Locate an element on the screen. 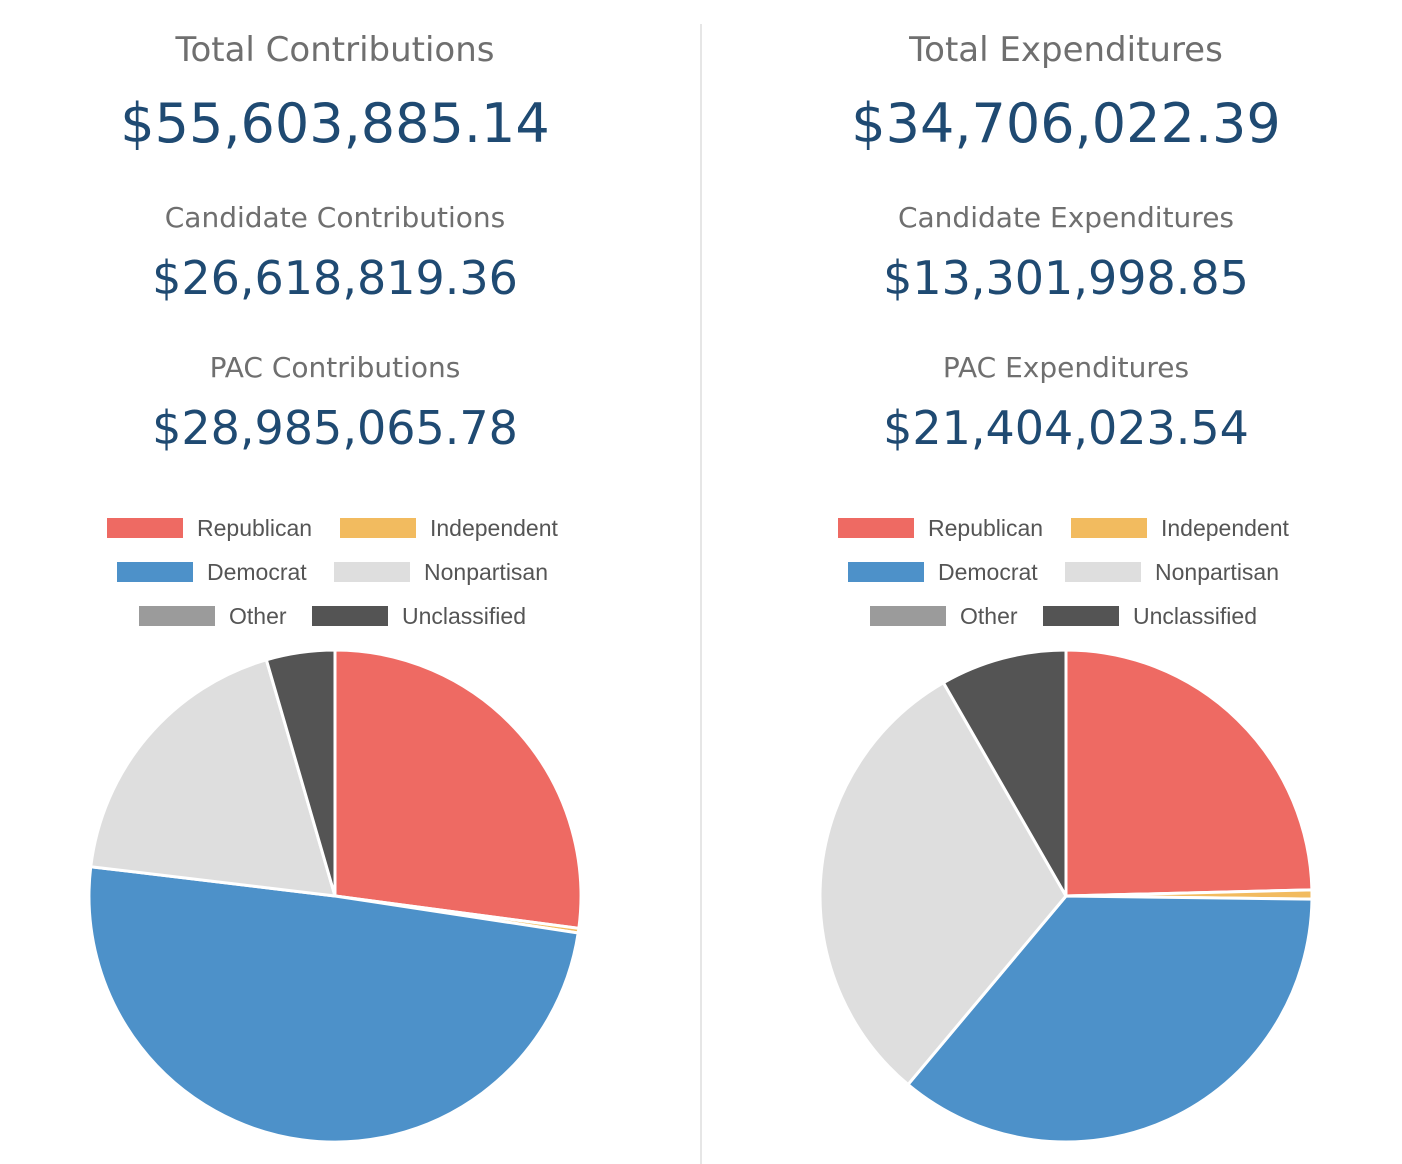  candidate-contributions-label: Candidate Contributions is located at coordinates (335, 217).